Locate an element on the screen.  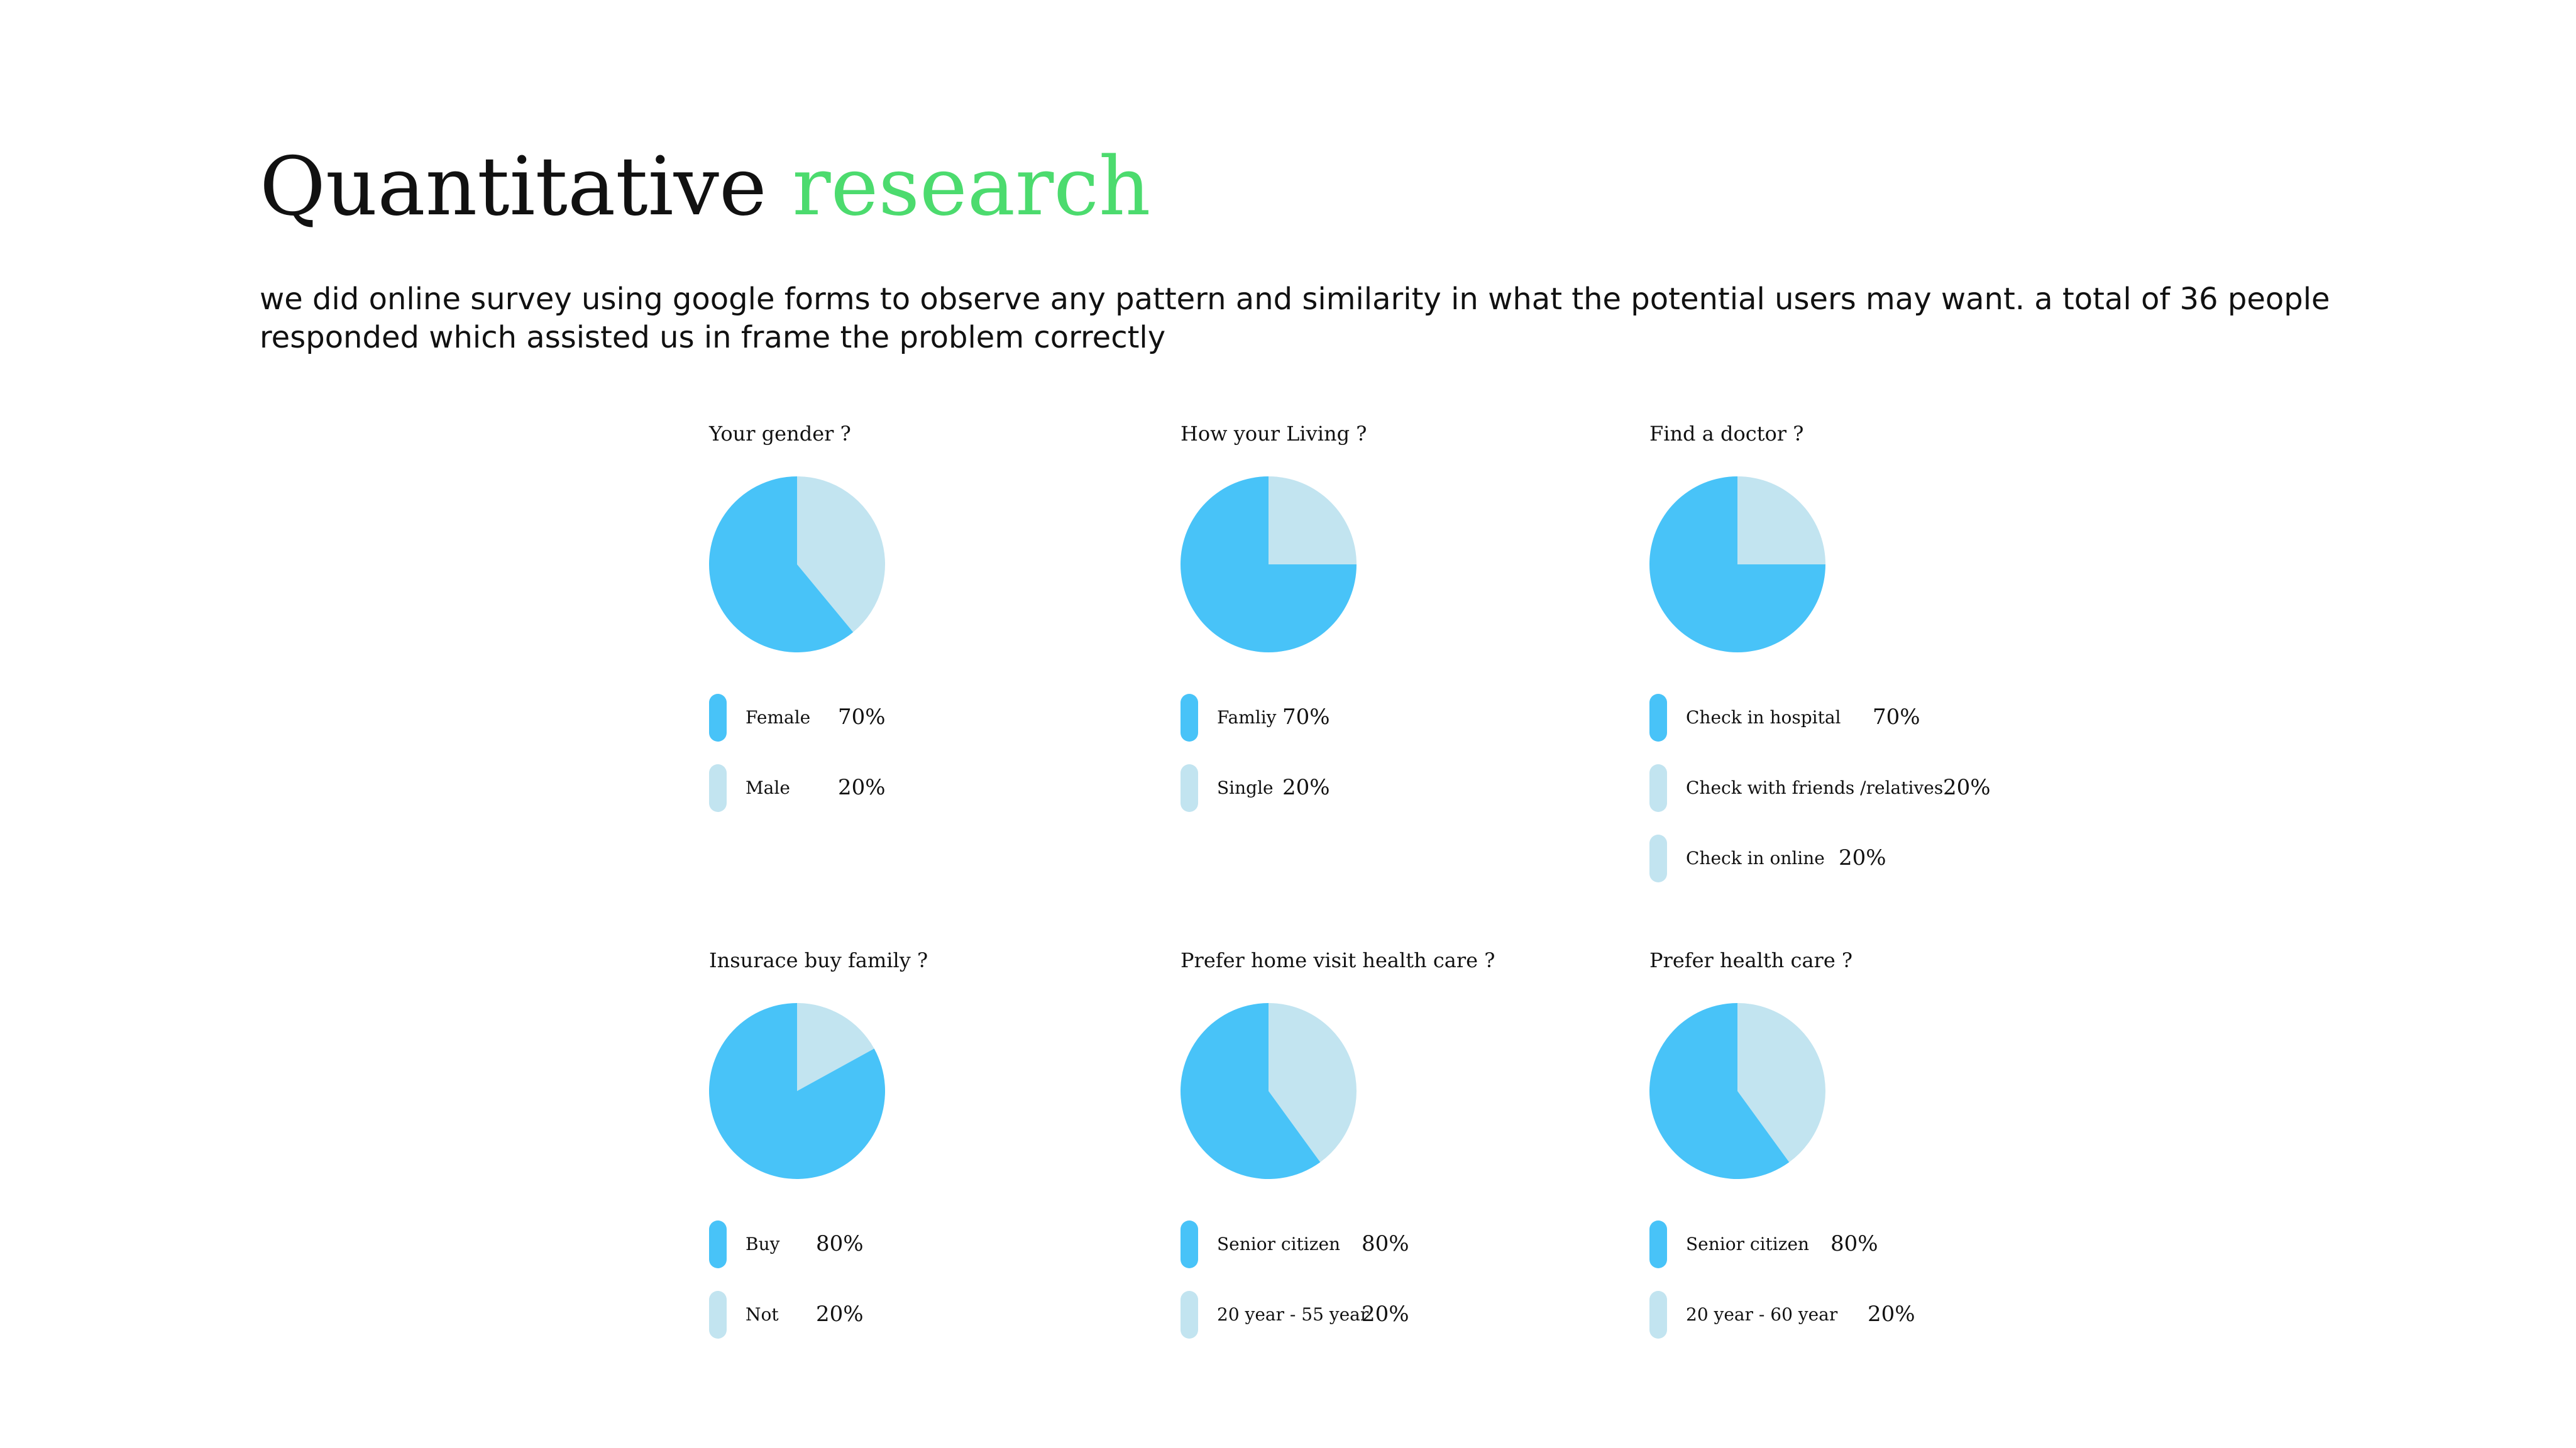
legend-item: Check with friends /relatives 20% is located at coordinates (1869, 788).